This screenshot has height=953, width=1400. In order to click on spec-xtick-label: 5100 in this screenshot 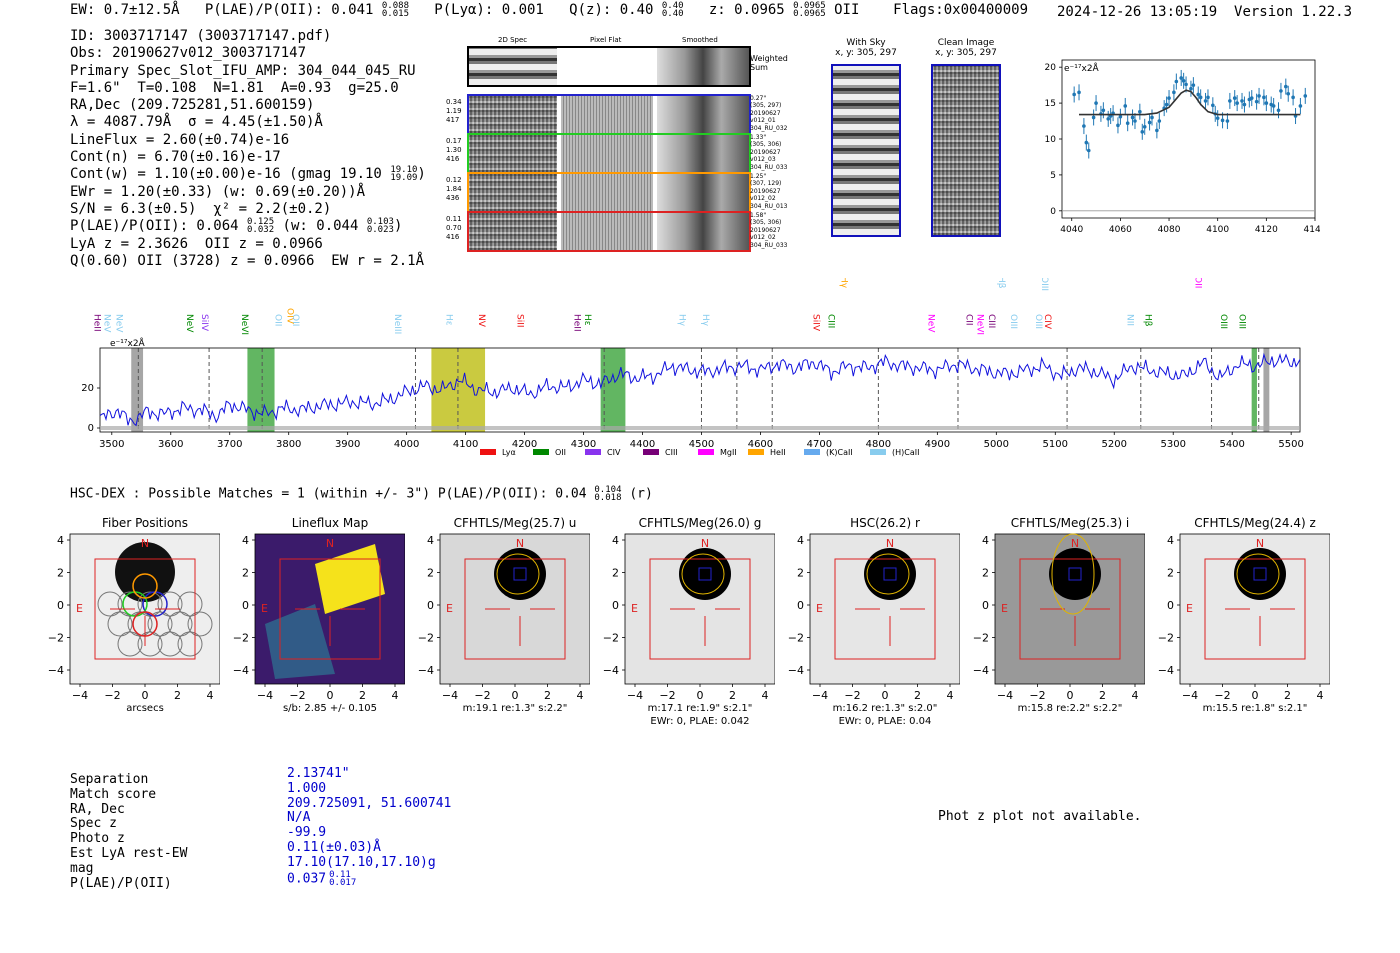, I will do `click(1055, 444)`.